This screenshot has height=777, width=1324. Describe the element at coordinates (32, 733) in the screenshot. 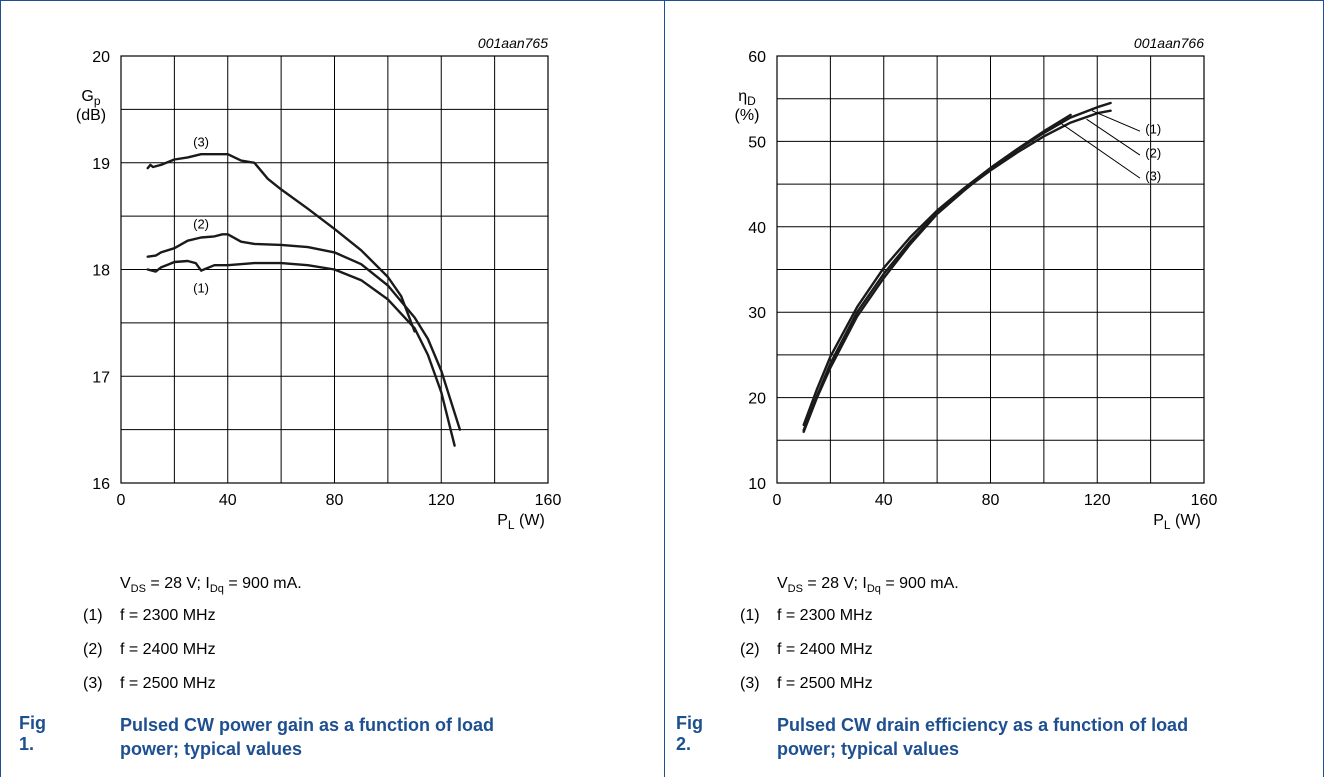

I see `figure-number: Fig 1.` at that location.